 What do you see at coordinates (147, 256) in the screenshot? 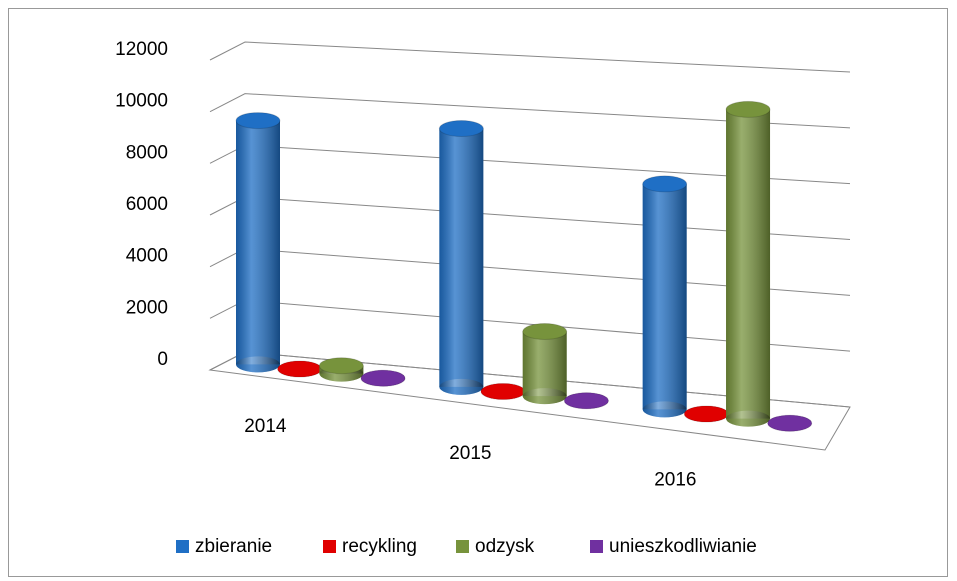
I see `y-tick-label: 4000` at bounding box center [147, 256].